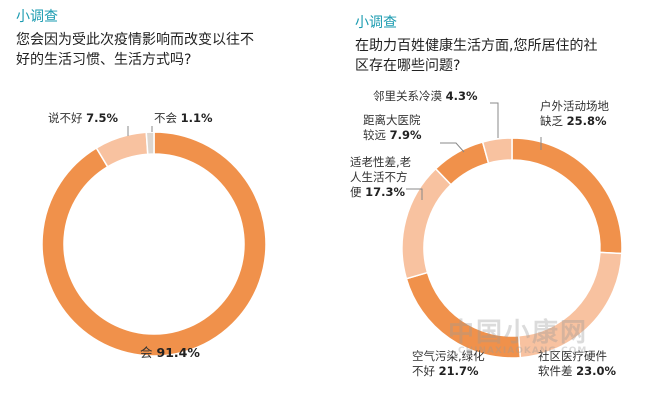 The image size is (657, 403). I want to click on label-elderly-line-2: 人生活不方, so click(379, 177).